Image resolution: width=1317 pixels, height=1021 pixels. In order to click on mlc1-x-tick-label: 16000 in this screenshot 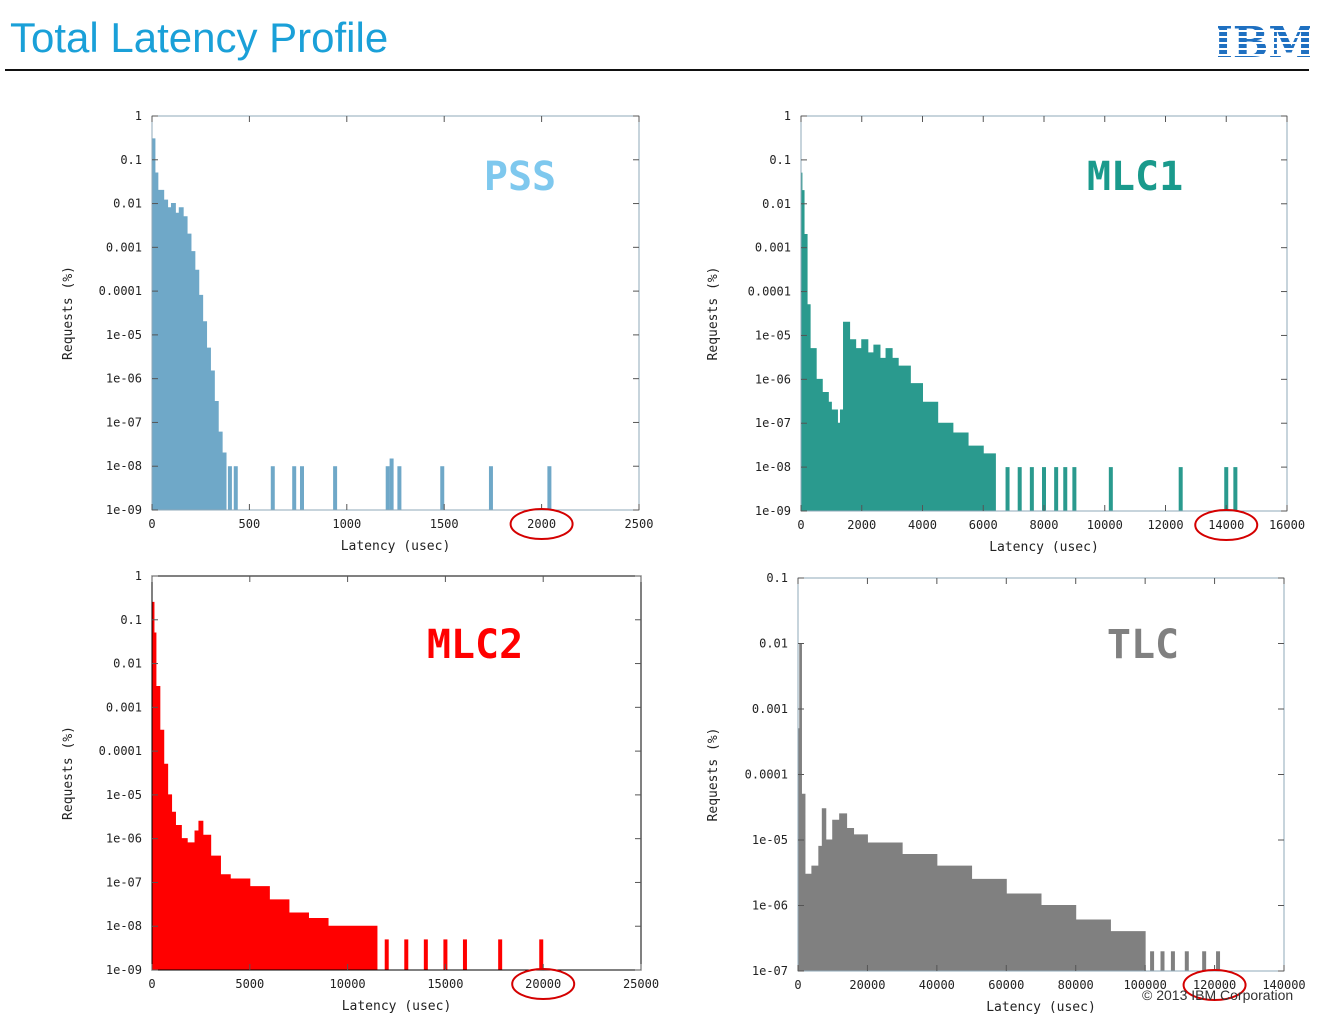, I will do `click(1287, 525)`.